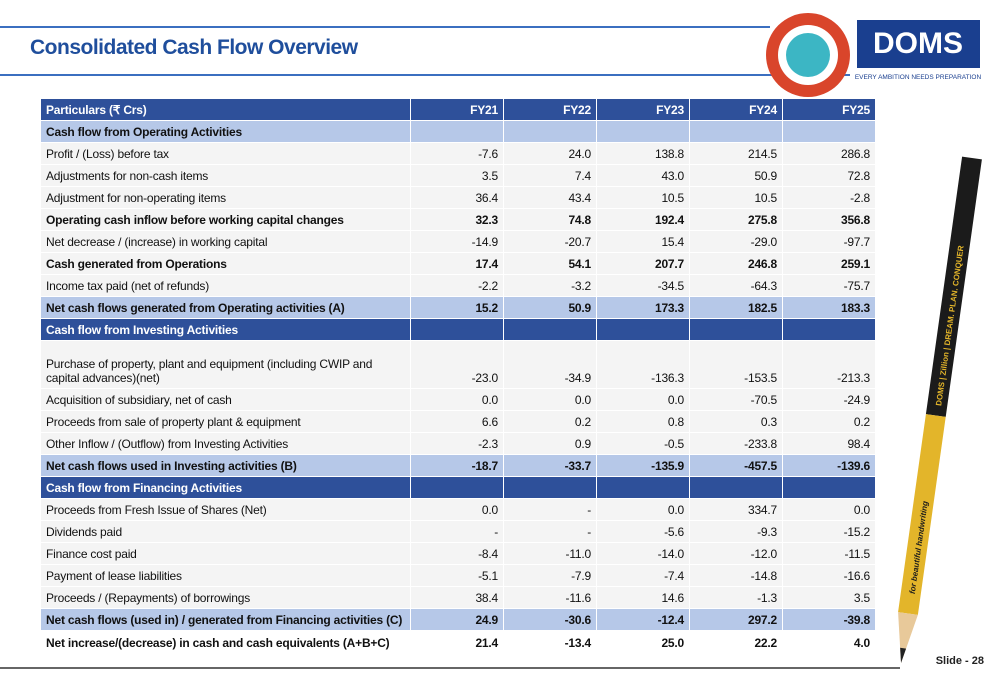  What do you see at coordinates (736, 421) in the screenshot?
I see `cell: 0.3` at bounding box center [736, 421].